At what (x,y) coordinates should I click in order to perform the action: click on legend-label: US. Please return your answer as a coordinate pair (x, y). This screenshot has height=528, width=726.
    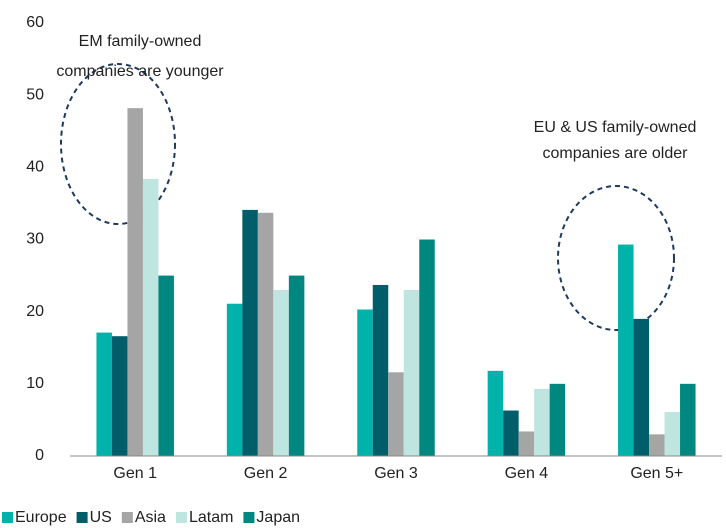
    Looking at the image, I should click on (101, 517).